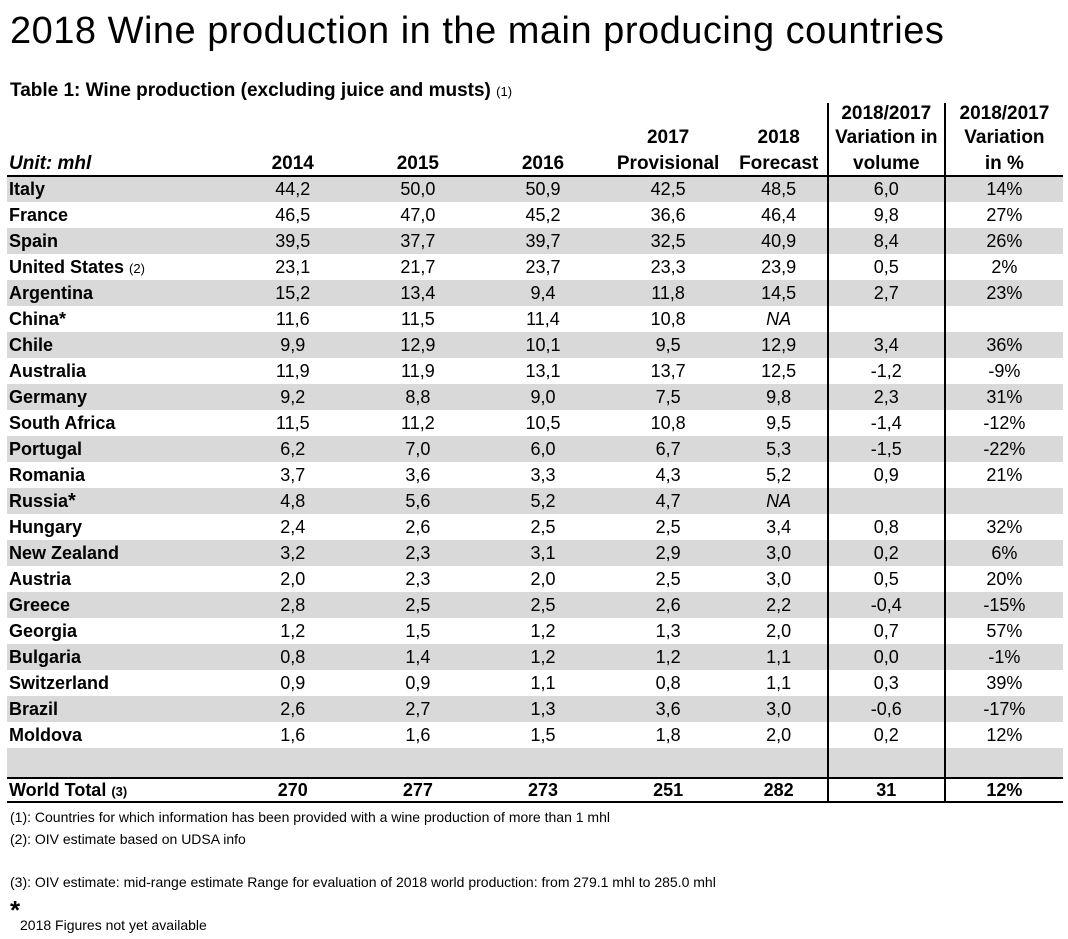 Image resolution: width=1068 pixels, height=939 pixels. What do you see at coordinates (543, 293) in the screenshot?
I see `cell-2016: 9,4` at bounding box center [543, 293].